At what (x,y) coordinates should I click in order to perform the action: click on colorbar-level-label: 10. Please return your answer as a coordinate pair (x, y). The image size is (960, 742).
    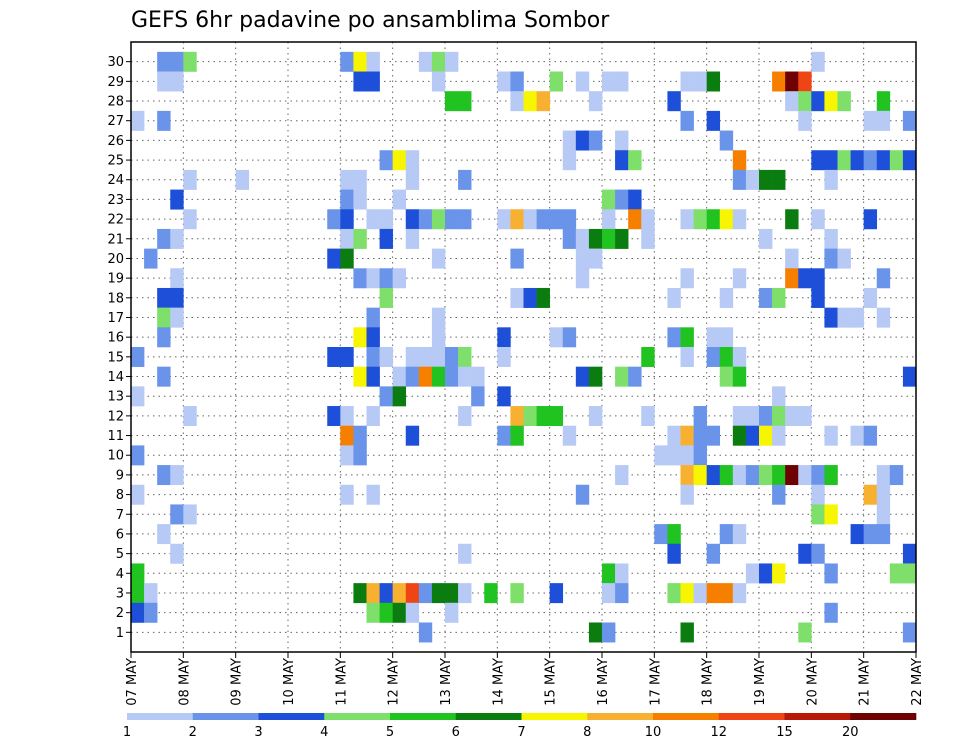
    Looking at the image, I should click on (653, 732).